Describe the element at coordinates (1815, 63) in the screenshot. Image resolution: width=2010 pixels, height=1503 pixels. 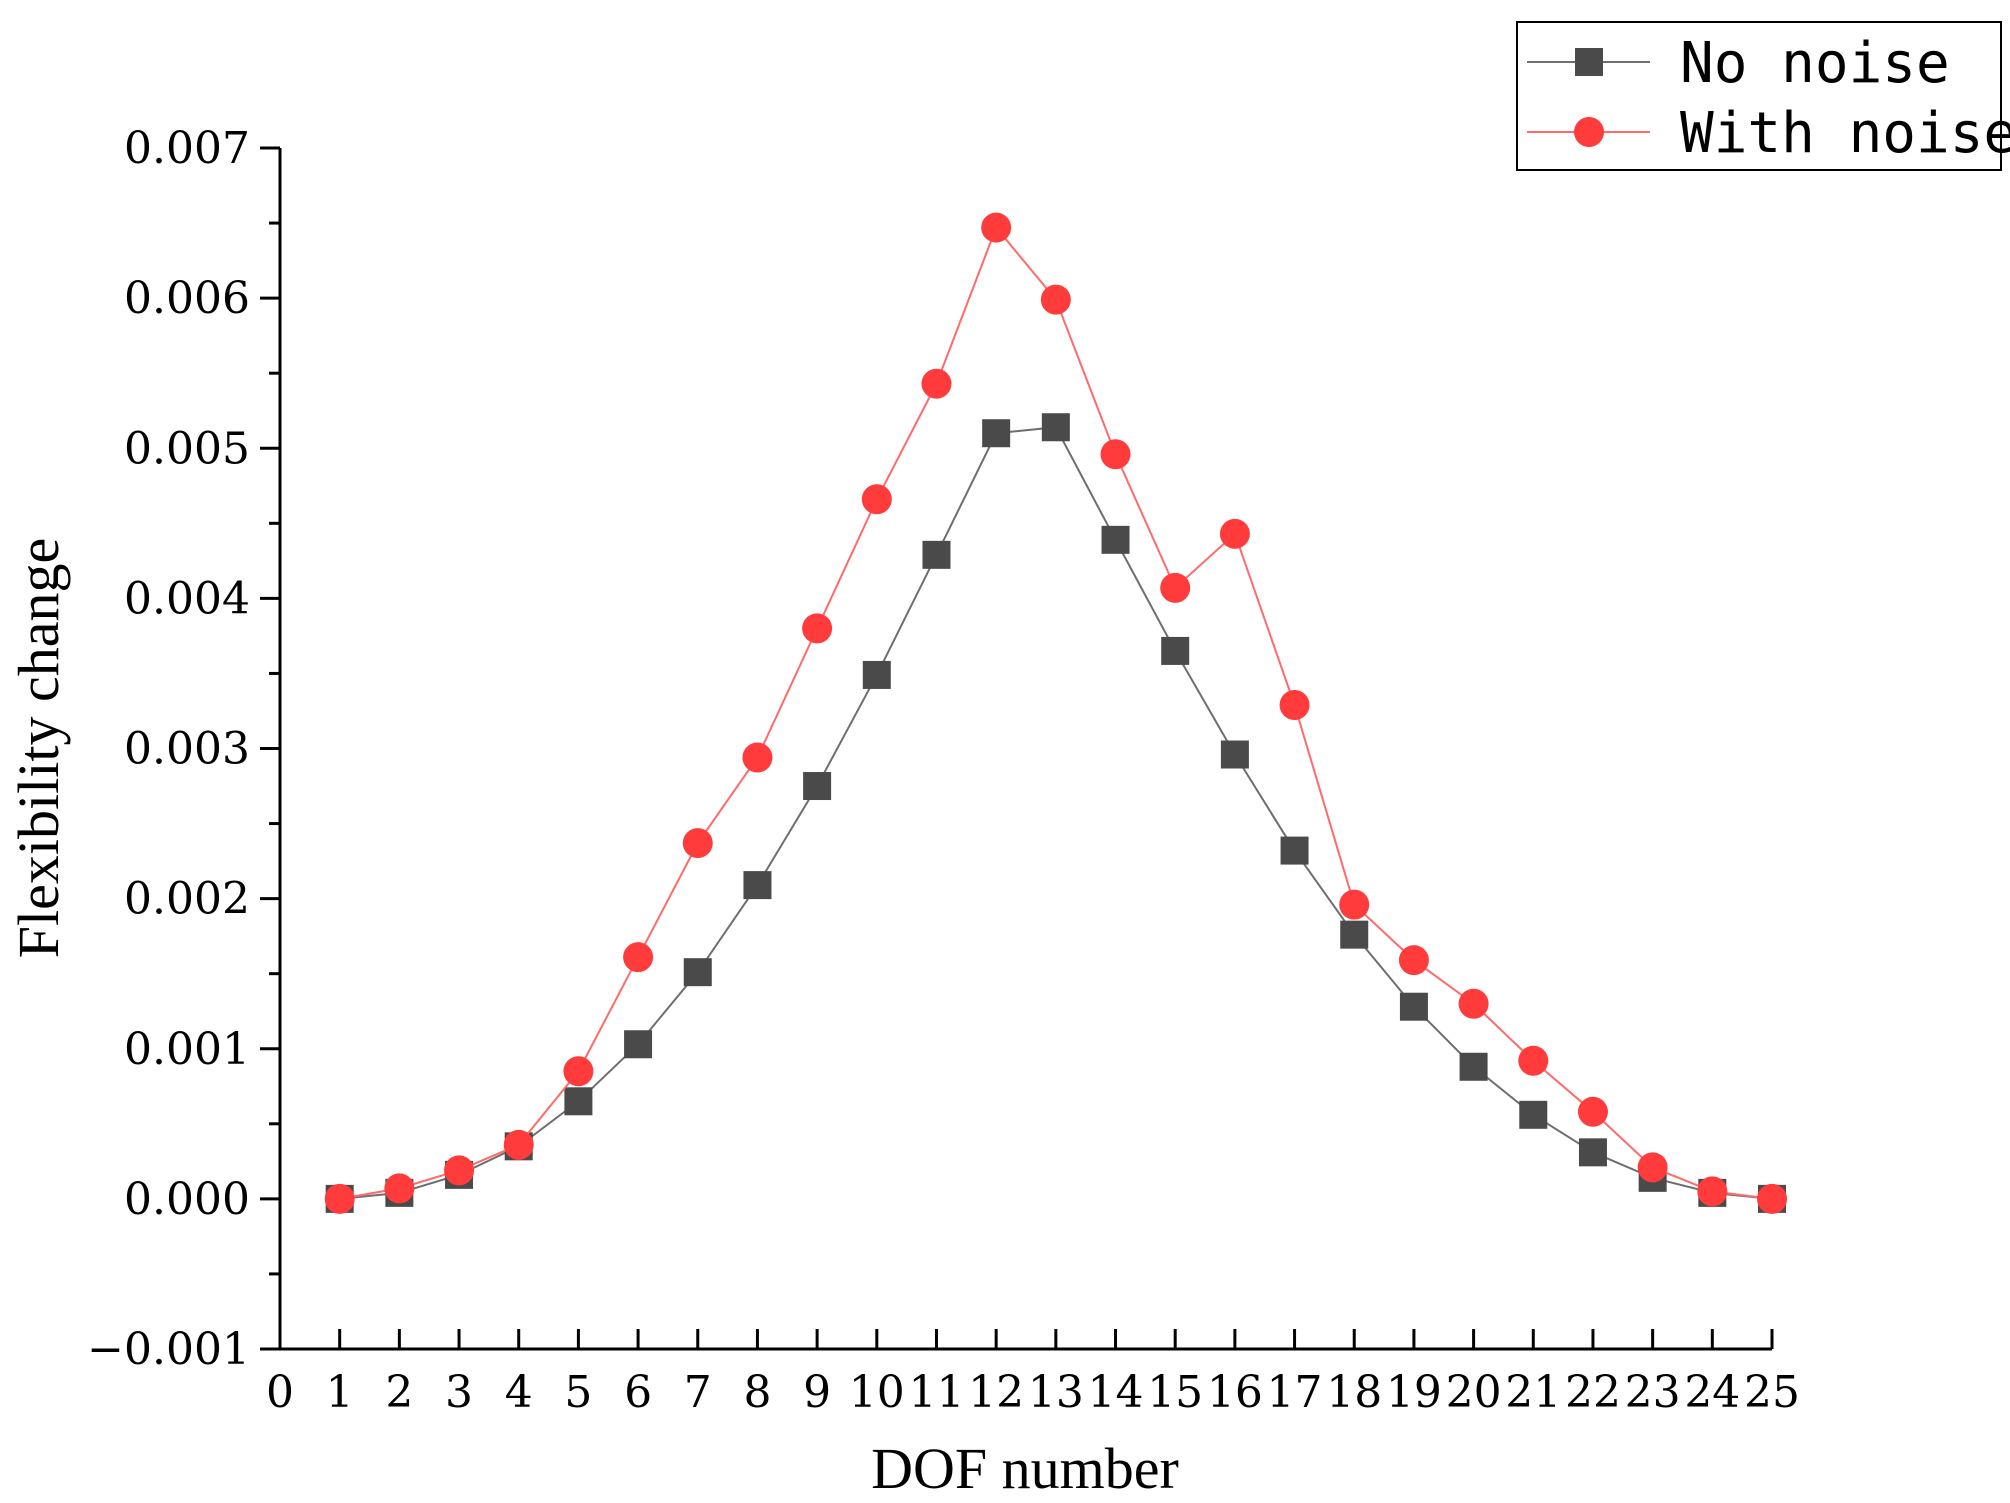
I see `legend-label-no-noise: No noise` at that location.